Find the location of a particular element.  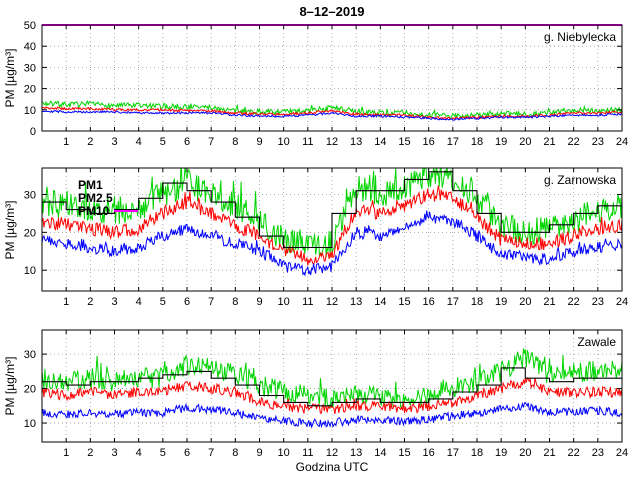

plot-title: 8–12–2019 is located at coordinates (331, 11).